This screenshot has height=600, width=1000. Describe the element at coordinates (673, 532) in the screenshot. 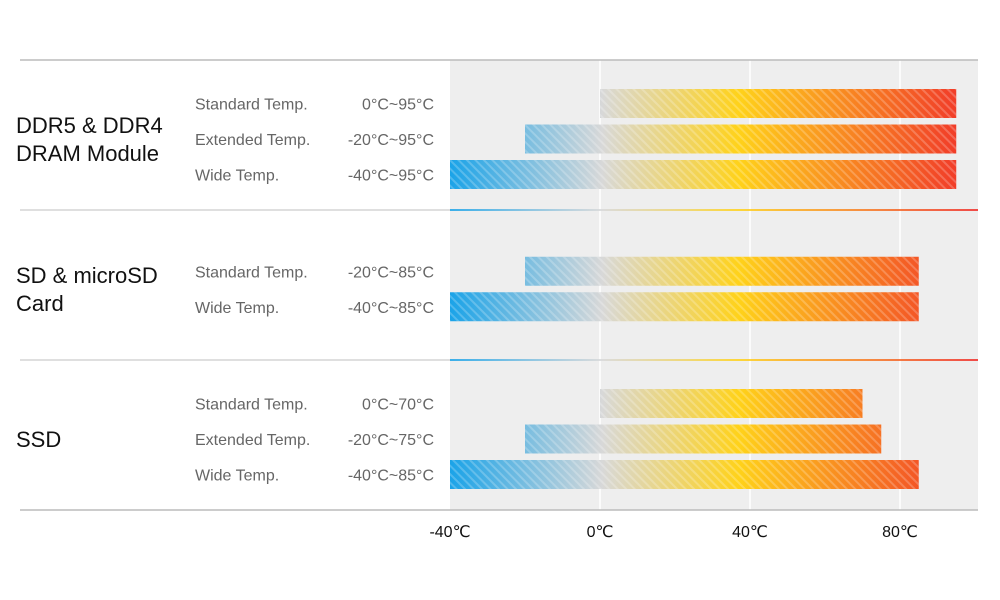

I see `x-axis: -40℃ 0℃ 40℃ 80℃` at that location.